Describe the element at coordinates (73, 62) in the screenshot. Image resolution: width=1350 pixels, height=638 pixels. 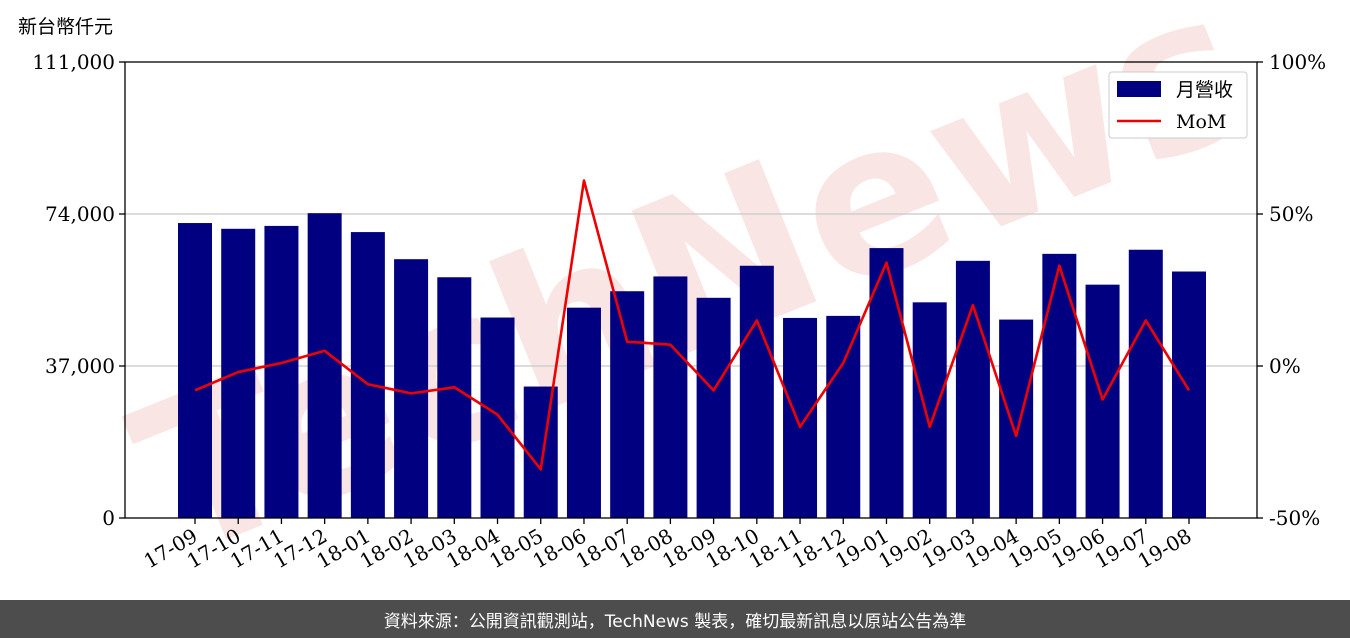
I see `left-tick-label: 111,000` at that location.